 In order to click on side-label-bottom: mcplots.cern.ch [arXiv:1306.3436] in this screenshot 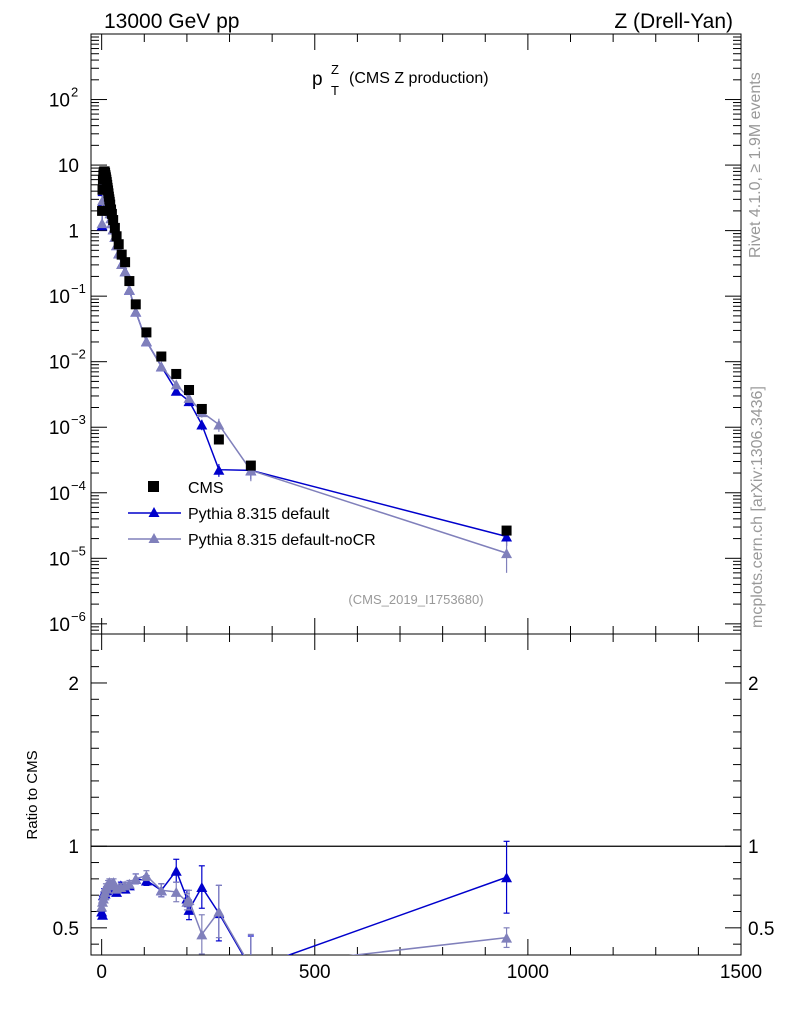, I will do `click(757, 507)`.